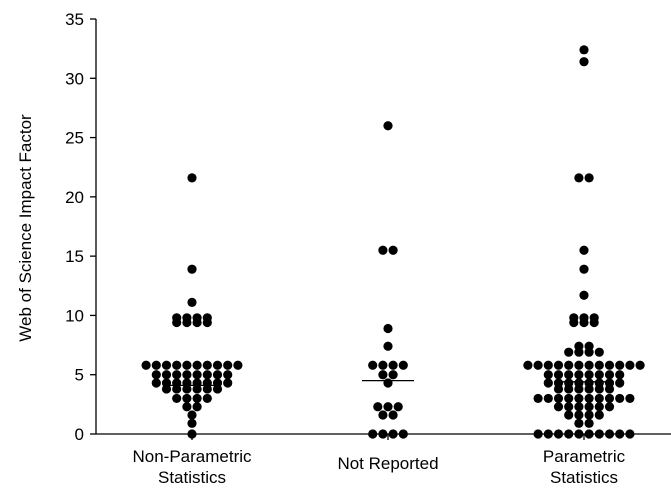 This screenshot has width=671, height=492. I want to click on median-lines, so click(388, 383).